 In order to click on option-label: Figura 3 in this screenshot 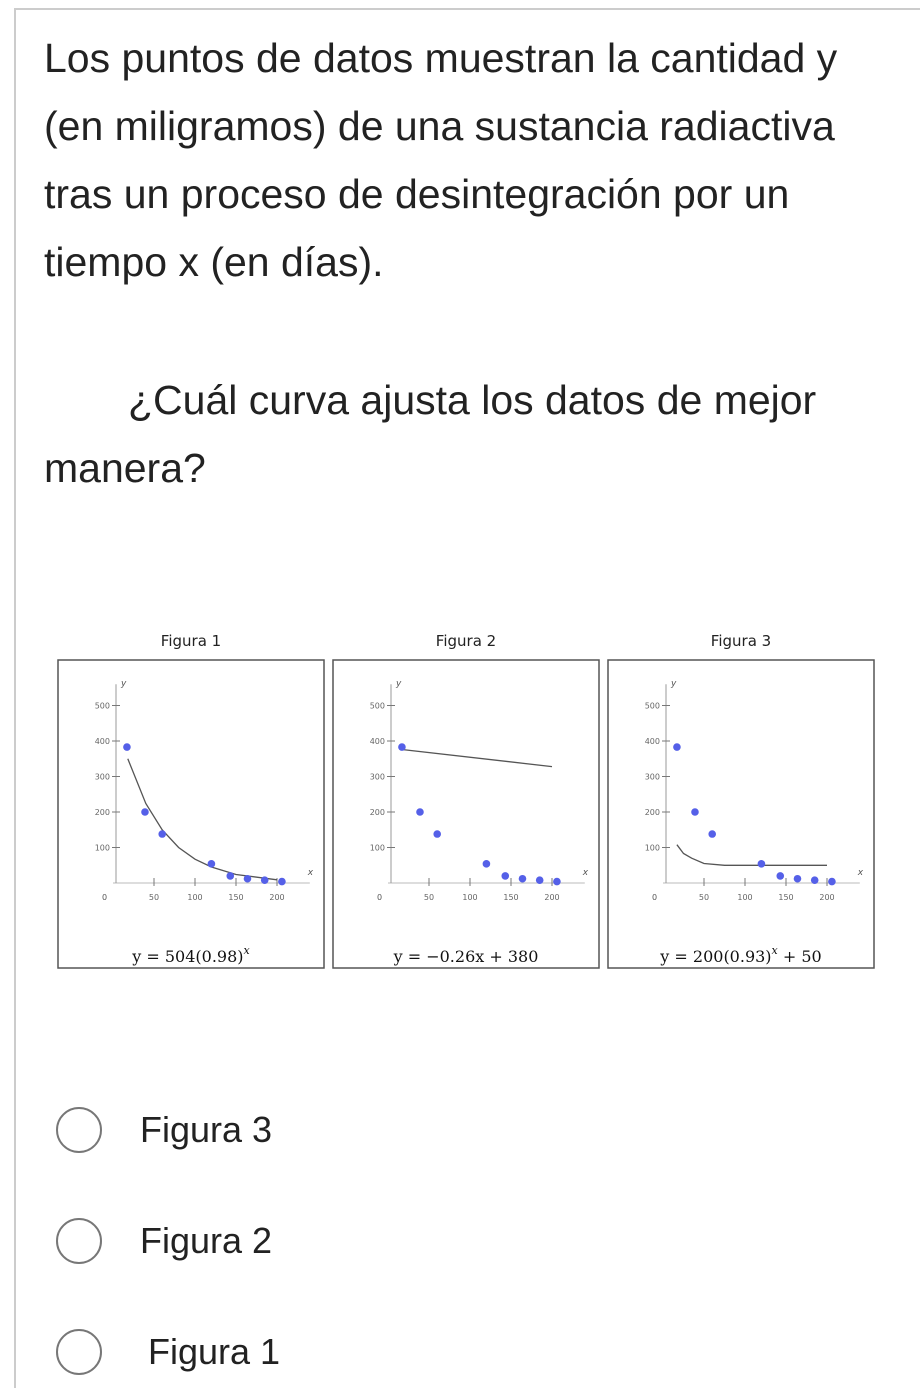, I will do `click(206, 1129)`.